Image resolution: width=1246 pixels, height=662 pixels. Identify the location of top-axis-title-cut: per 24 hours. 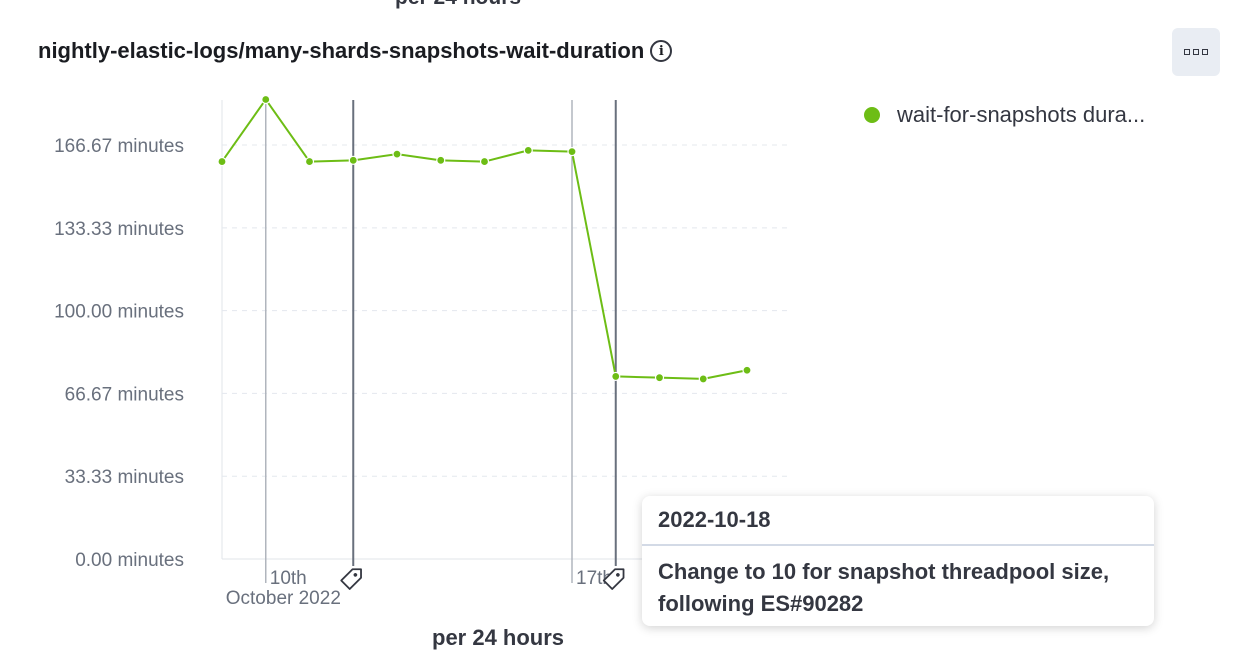
(458, 5).